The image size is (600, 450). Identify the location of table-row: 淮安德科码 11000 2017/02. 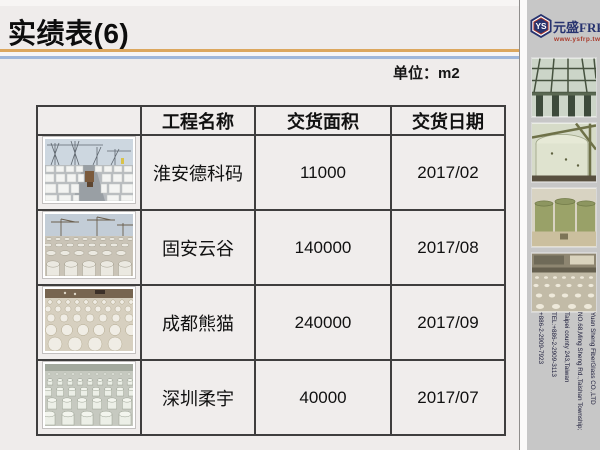
(271, 172).